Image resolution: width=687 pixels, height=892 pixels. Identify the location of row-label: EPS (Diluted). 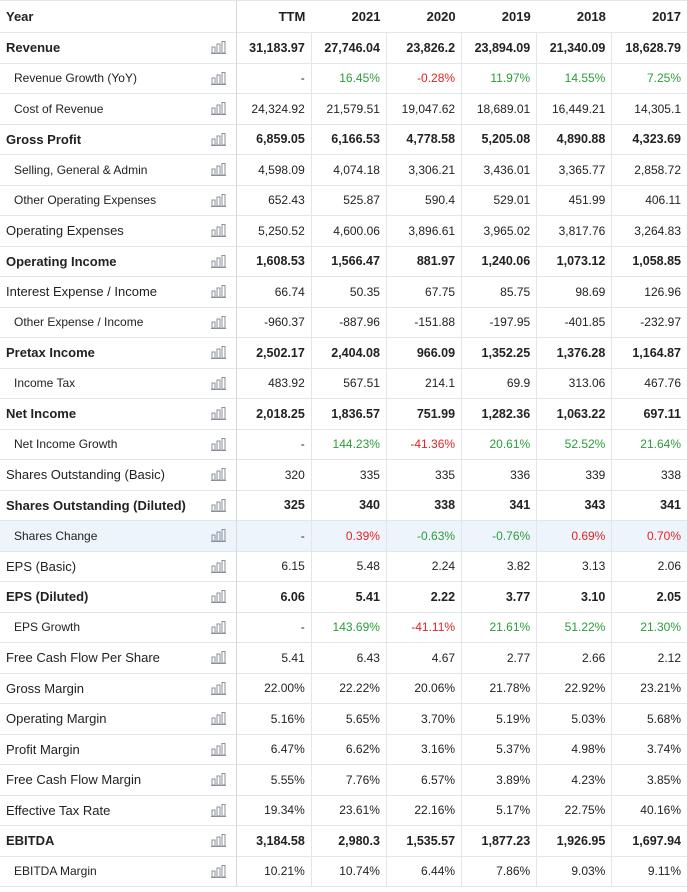
(100, 596).